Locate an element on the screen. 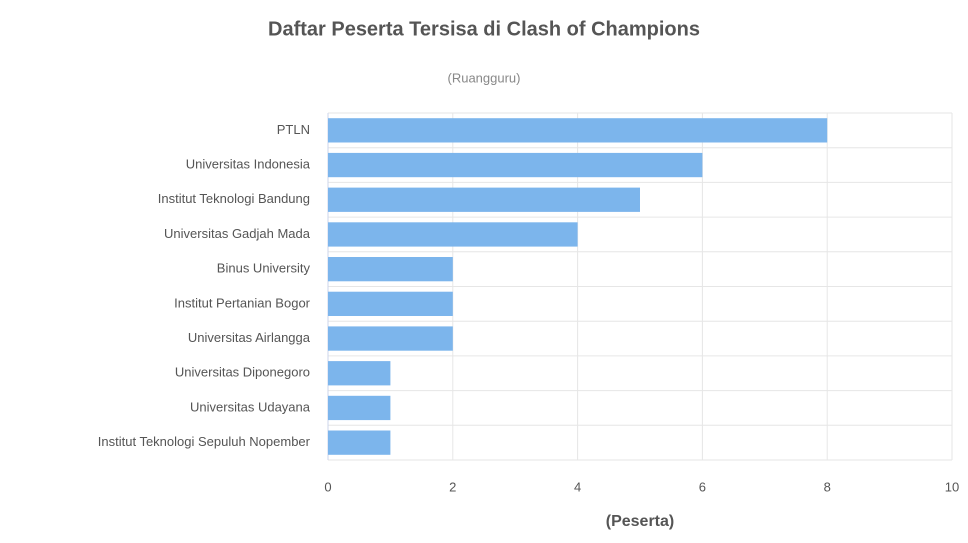 This screenshot has height=543, width=968. x-tick-label: 10 is located at coordinates (952, 486).